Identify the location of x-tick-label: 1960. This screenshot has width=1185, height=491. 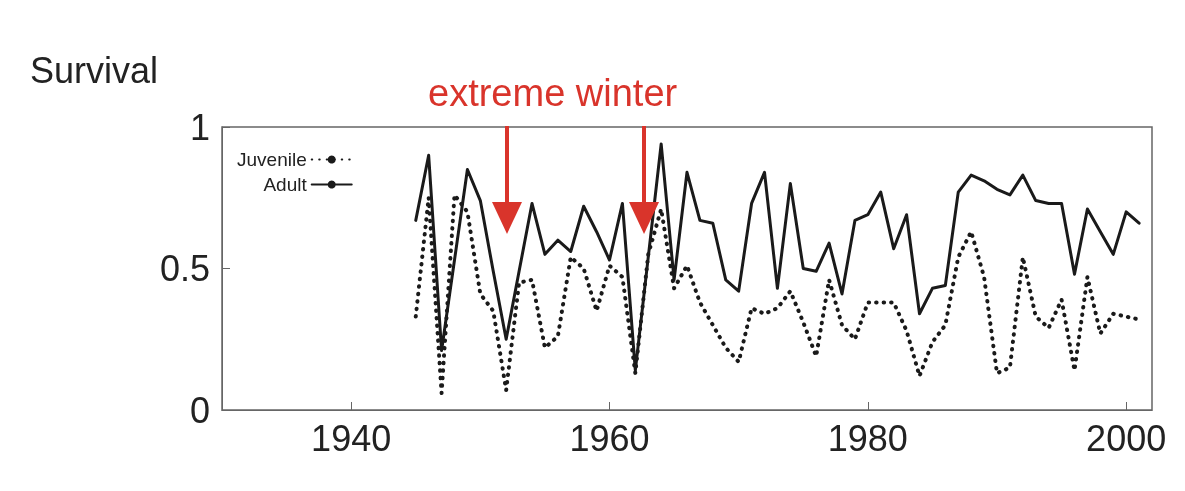
(609, 438).